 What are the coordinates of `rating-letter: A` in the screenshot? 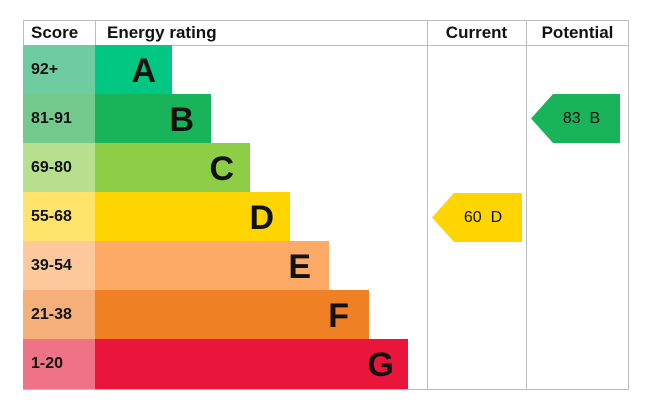 It's located at (143, 71).